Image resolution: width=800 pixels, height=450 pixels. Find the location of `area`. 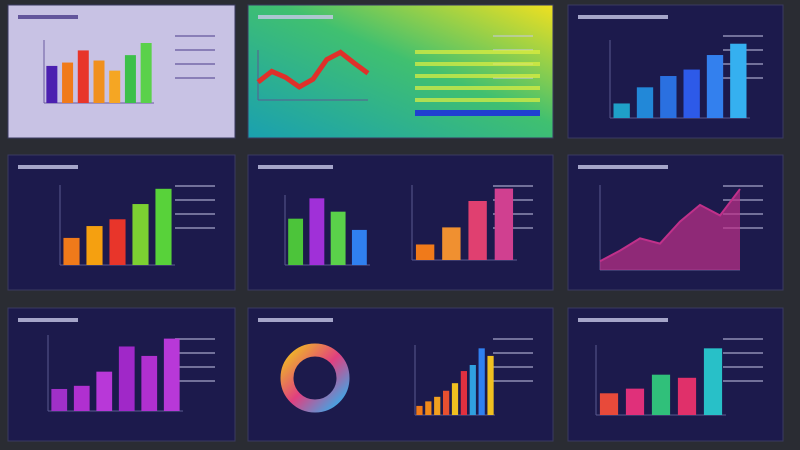

area is located at coordinates (670, 229).